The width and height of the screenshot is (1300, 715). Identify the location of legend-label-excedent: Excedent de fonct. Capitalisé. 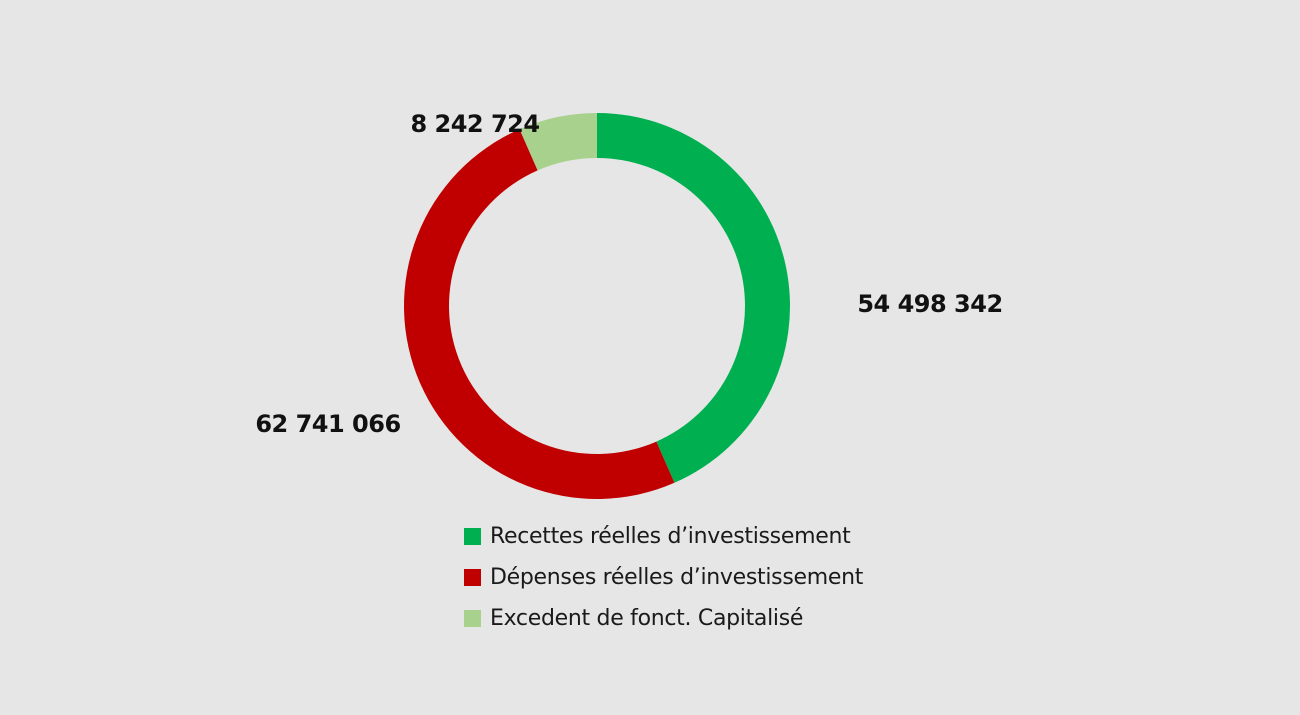
(647, 618).